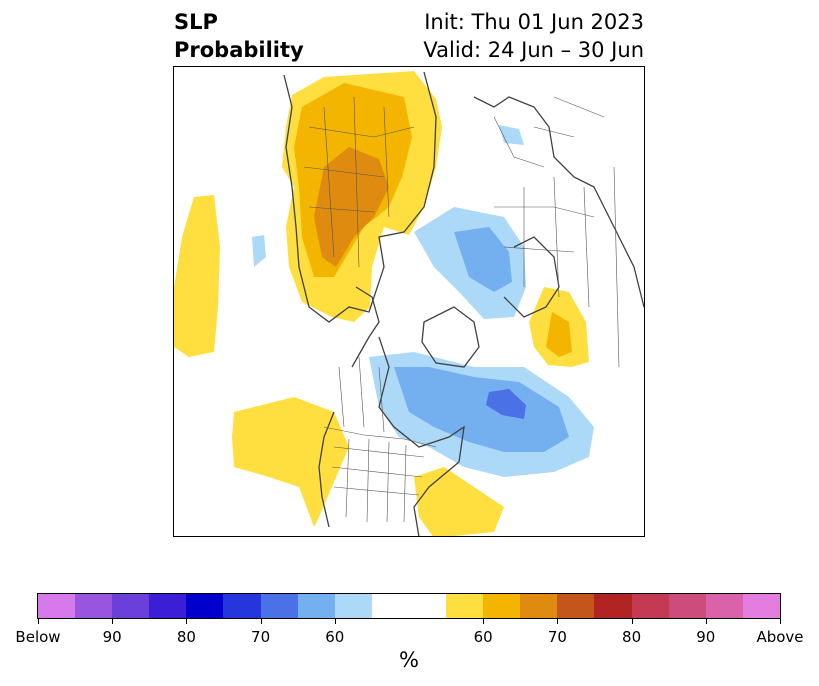 The image size is (819, 686). What do you see at coordinates (534, 22) in the screenshot?
I see `init-date: Init: Thu 01 Jun 2023` at bounding box center [534, 22].